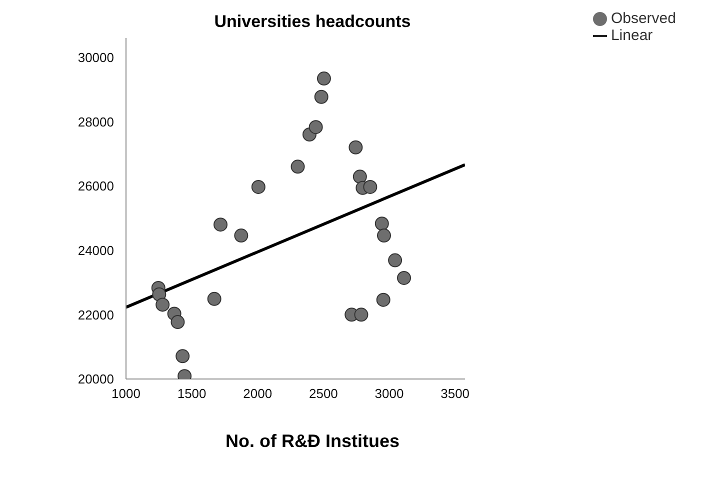 The width and height of the screenshot is (702, 484). What do you see at coordinates (455, 394) in the screenshot?
I see `x-tick-label: 3500` at bounding box center [455, 394].